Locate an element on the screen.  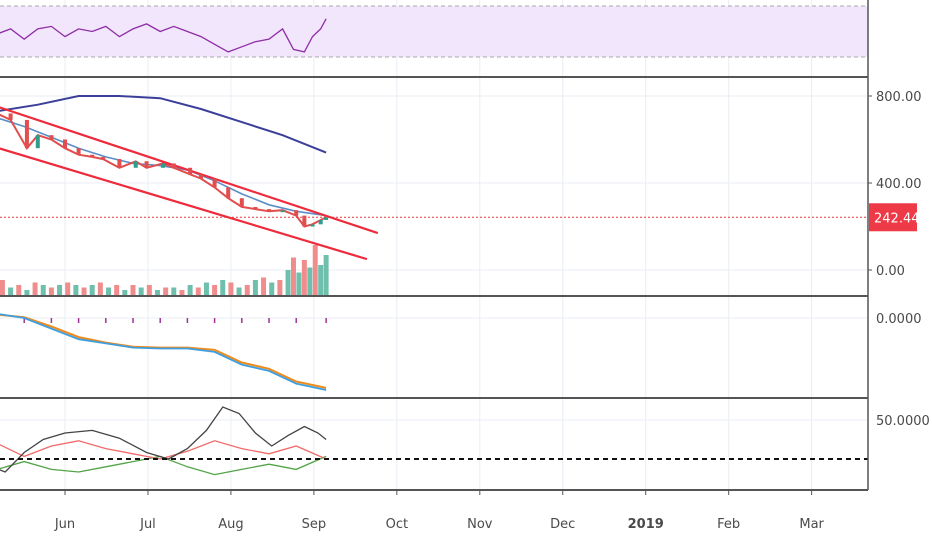
time-axis-label: Oct is located at coordinates (397, 524).